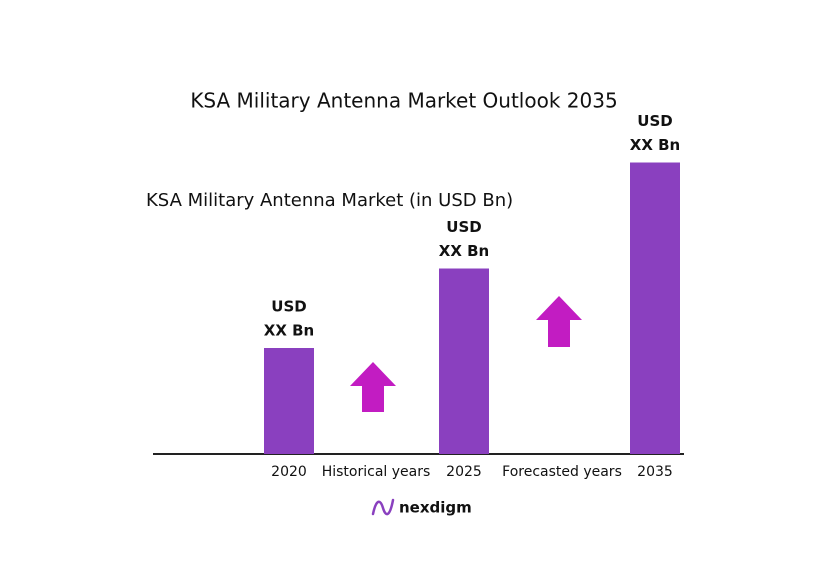 This screenshot has width=825, height=565. Describe the element at coordinates (464, 472) in the screenshot. I see `x-tick-label: 2025` at that location.